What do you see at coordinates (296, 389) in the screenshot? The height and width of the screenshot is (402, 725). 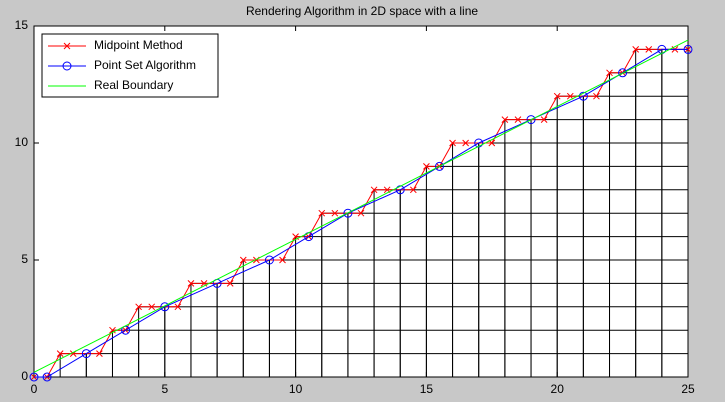 I see `x-tick-label: 10` at bounding box center [296, 389].